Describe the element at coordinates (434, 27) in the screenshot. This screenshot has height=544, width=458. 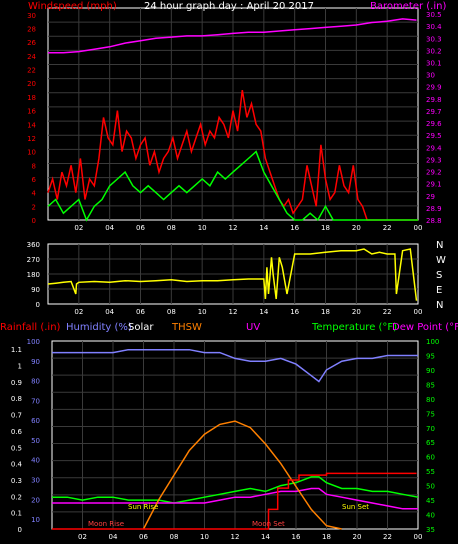
I see `panel1-right-tick-16: 30.4` at that location.